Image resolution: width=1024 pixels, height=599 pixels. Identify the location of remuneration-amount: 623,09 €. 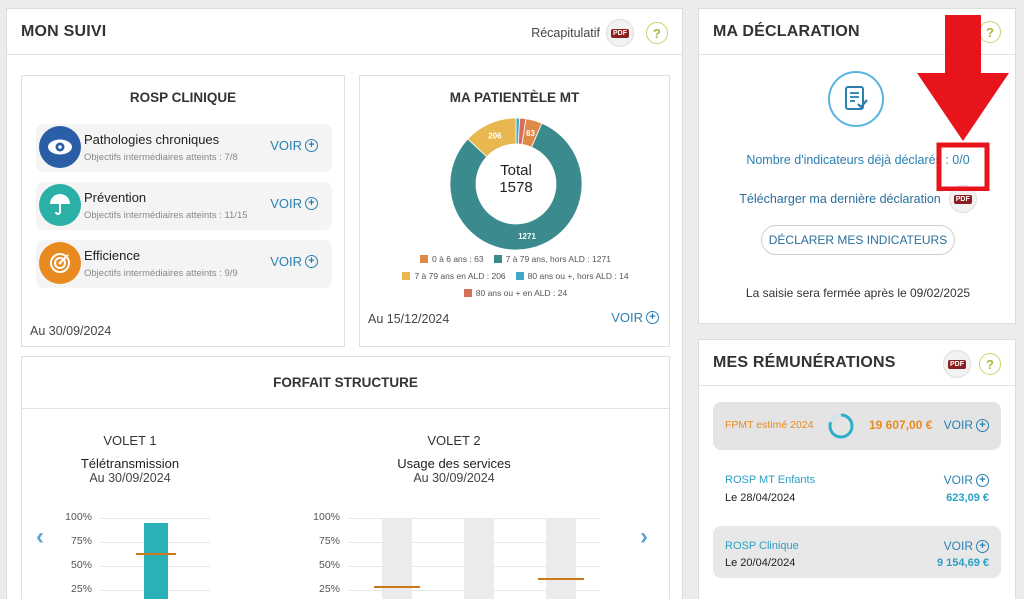
(967, 498).